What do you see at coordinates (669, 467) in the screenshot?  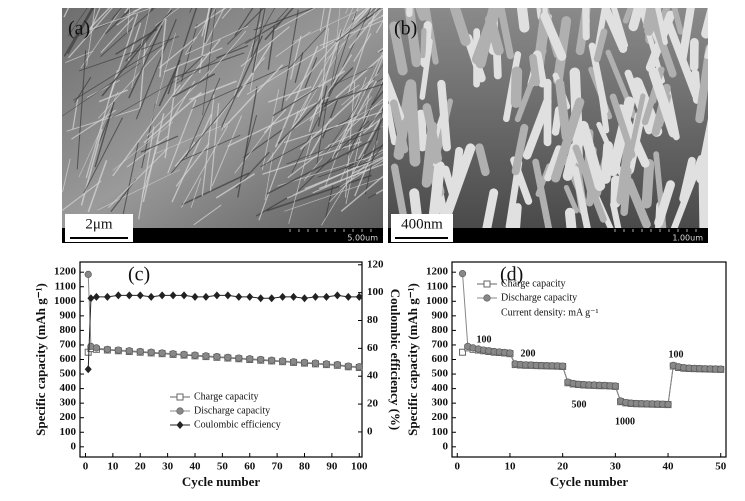 I see `x-tick-label: 40` at bounding box center [669, 467].